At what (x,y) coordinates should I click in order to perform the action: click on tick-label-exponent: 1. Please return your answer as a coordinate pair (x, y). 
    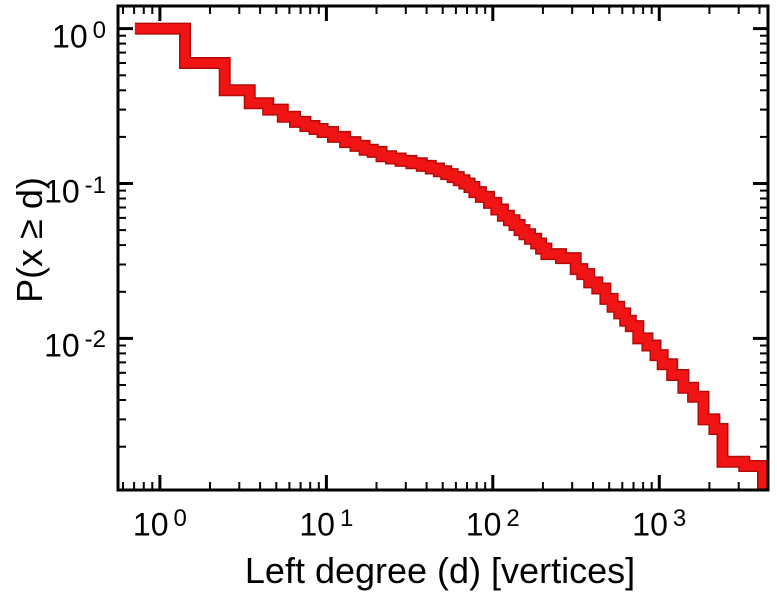
    Looking at the image, I should click on (346, 518).